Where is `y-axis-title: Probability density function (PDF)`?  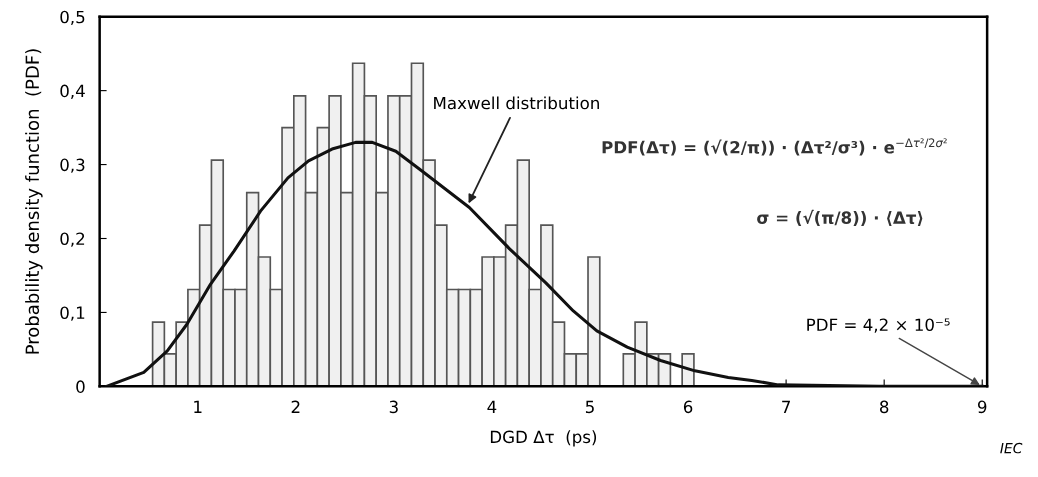 y-axis-title: Probability density function (PDF) is located at coordinates (34, 201).